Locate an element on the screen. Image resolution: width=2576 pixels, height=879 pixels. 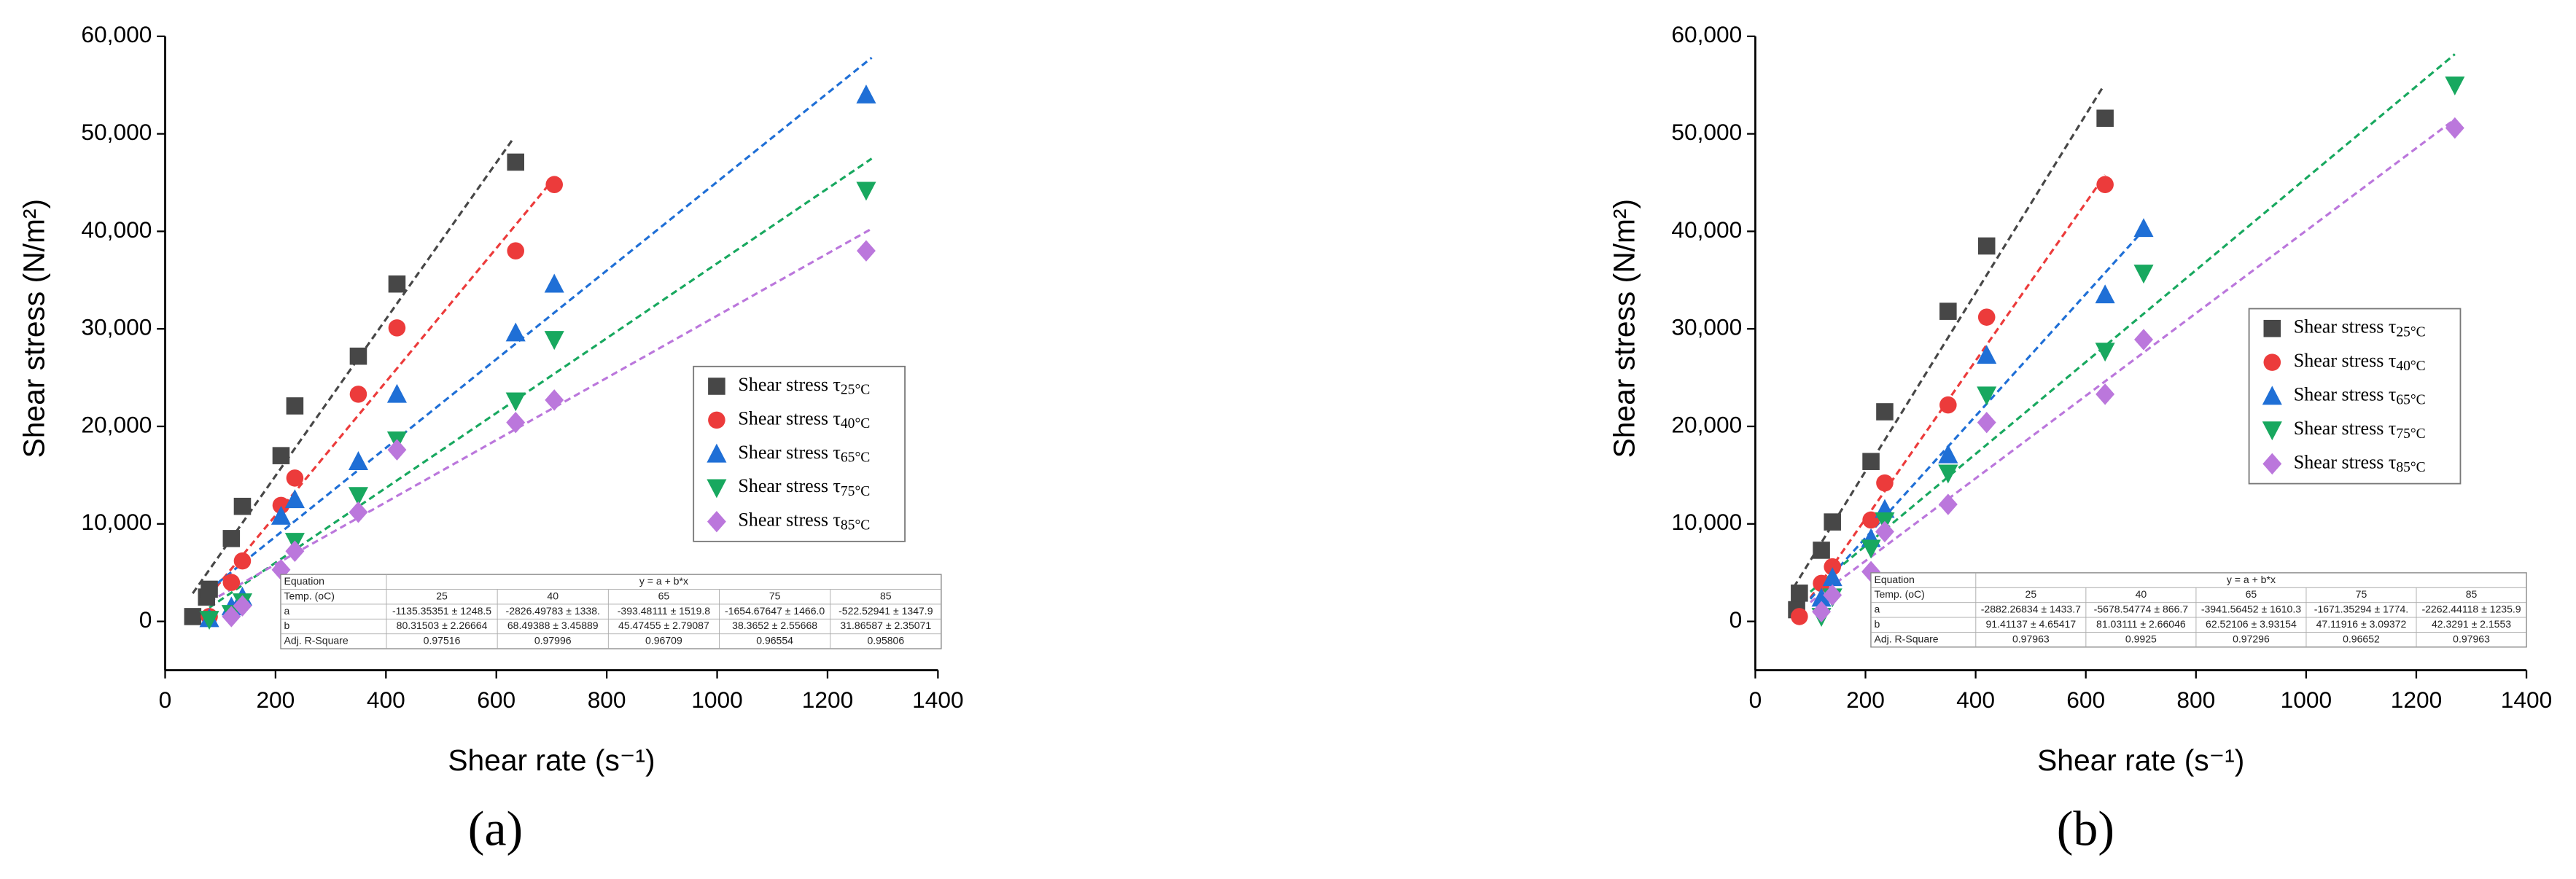
table-cell: -1671.35294 ± 1774. is located at coordinates (2361, 609).